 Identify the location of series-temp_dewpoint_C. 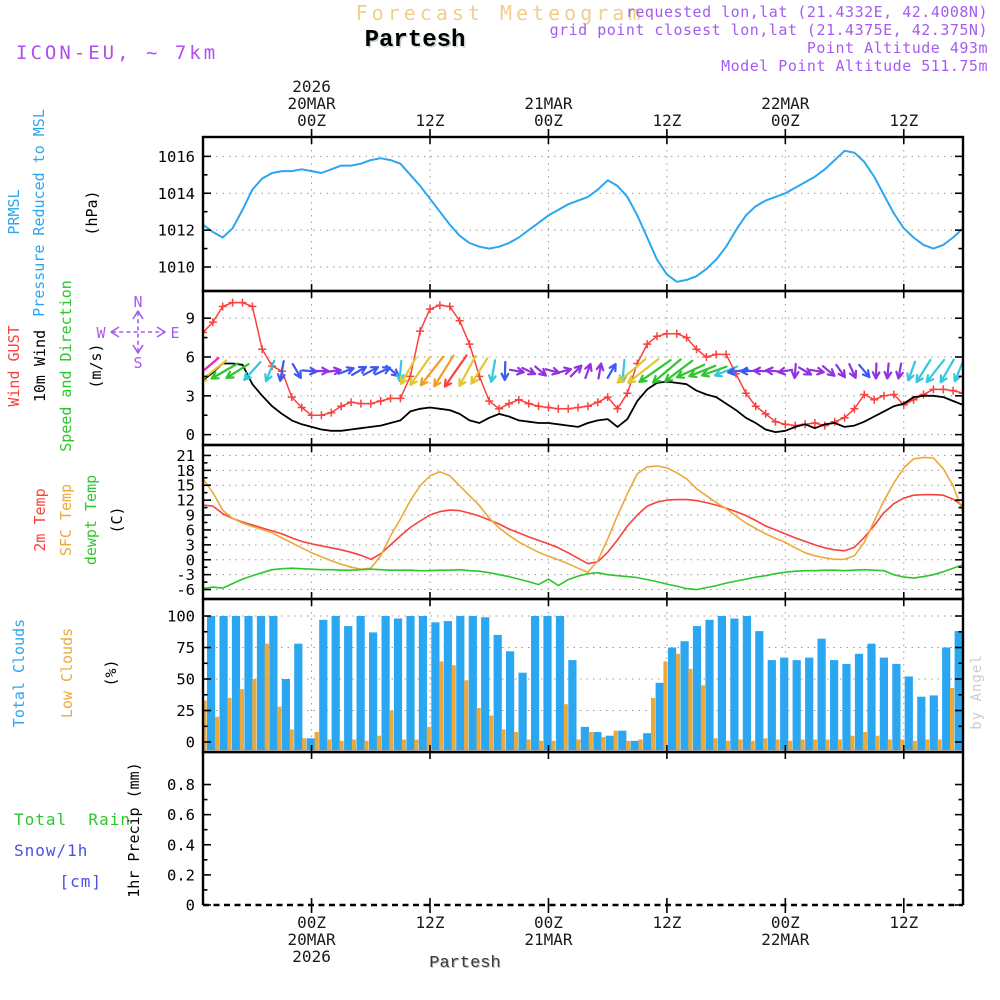
(583, 577).